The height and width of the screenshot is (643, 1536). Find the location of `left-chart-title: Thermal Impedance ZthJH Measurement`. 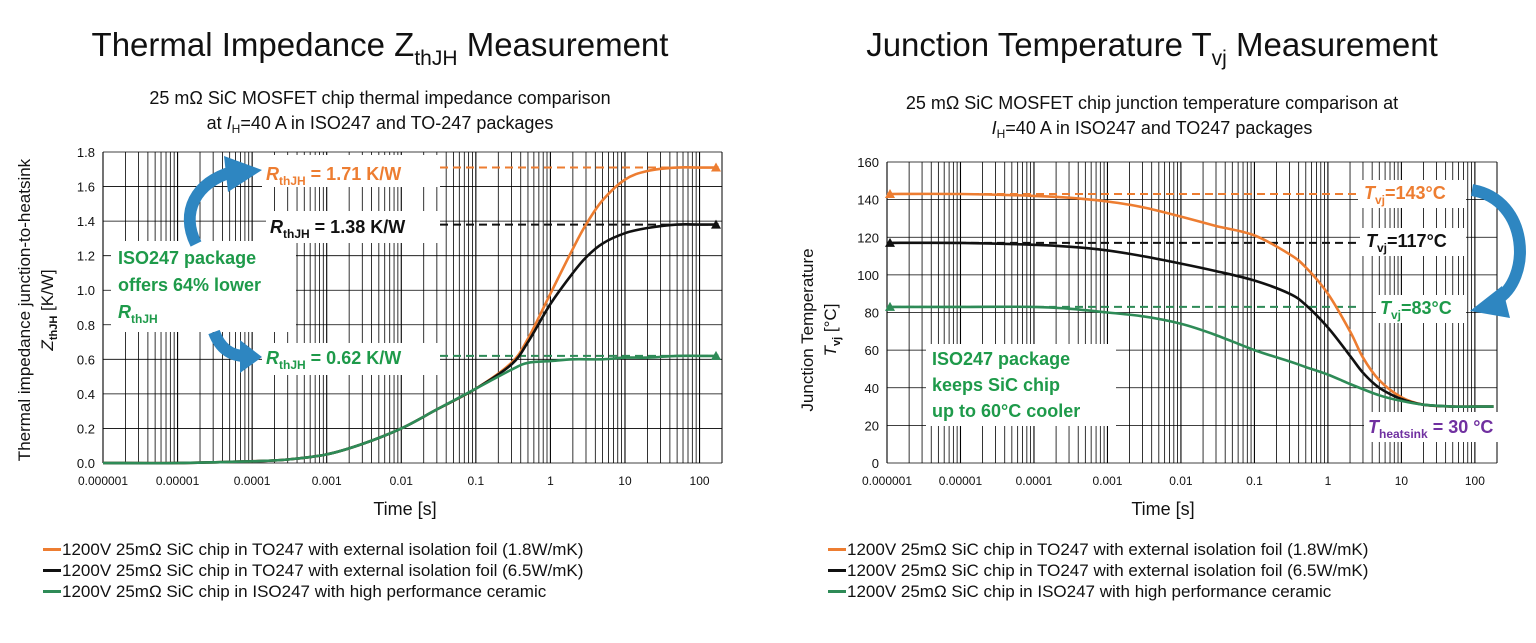

left-chart-title: Thermal Impedance ZthJH Measurement is located at coordinates (380, 48).